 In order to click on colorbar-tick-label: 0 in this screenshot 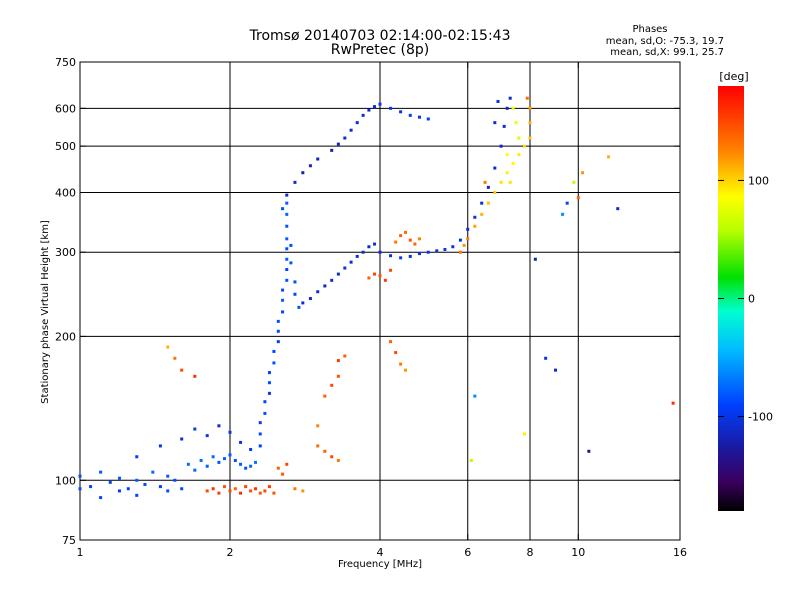, I will do `click(751, 299)`.